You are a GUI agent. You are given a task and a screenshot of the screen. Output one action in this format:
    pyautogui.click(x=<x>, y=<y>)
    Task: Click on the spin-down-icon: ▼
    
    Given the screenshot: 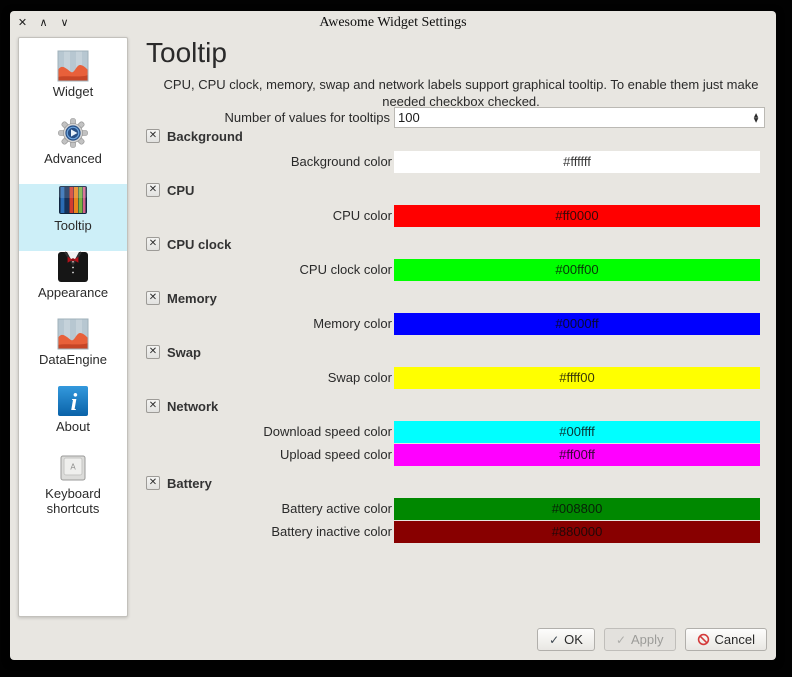 What is the action you would take?
    pyautogui.click(x=756, y=120)
    